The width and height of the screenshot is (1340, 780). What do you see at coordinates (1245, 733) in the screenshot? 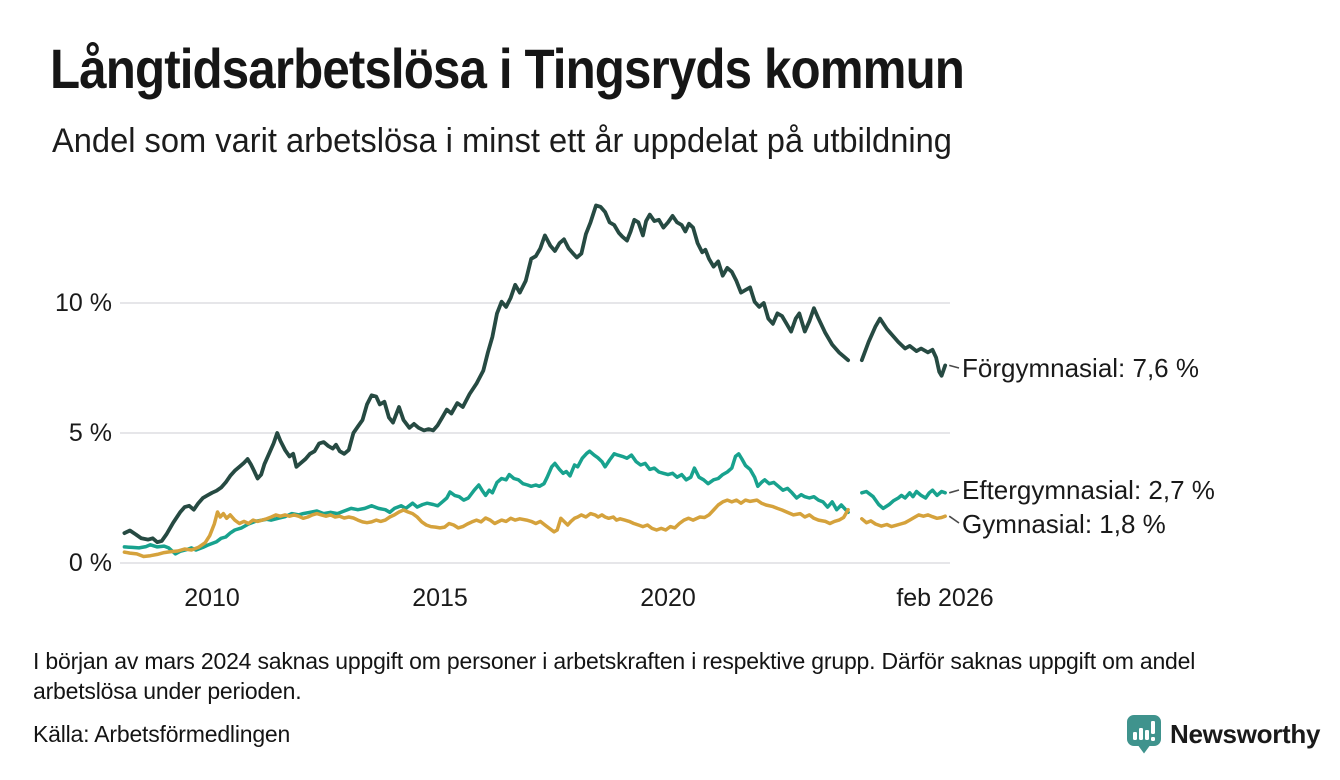
I see `logo-wordmark: Newsworthy` at bounding box center [1245, 733].